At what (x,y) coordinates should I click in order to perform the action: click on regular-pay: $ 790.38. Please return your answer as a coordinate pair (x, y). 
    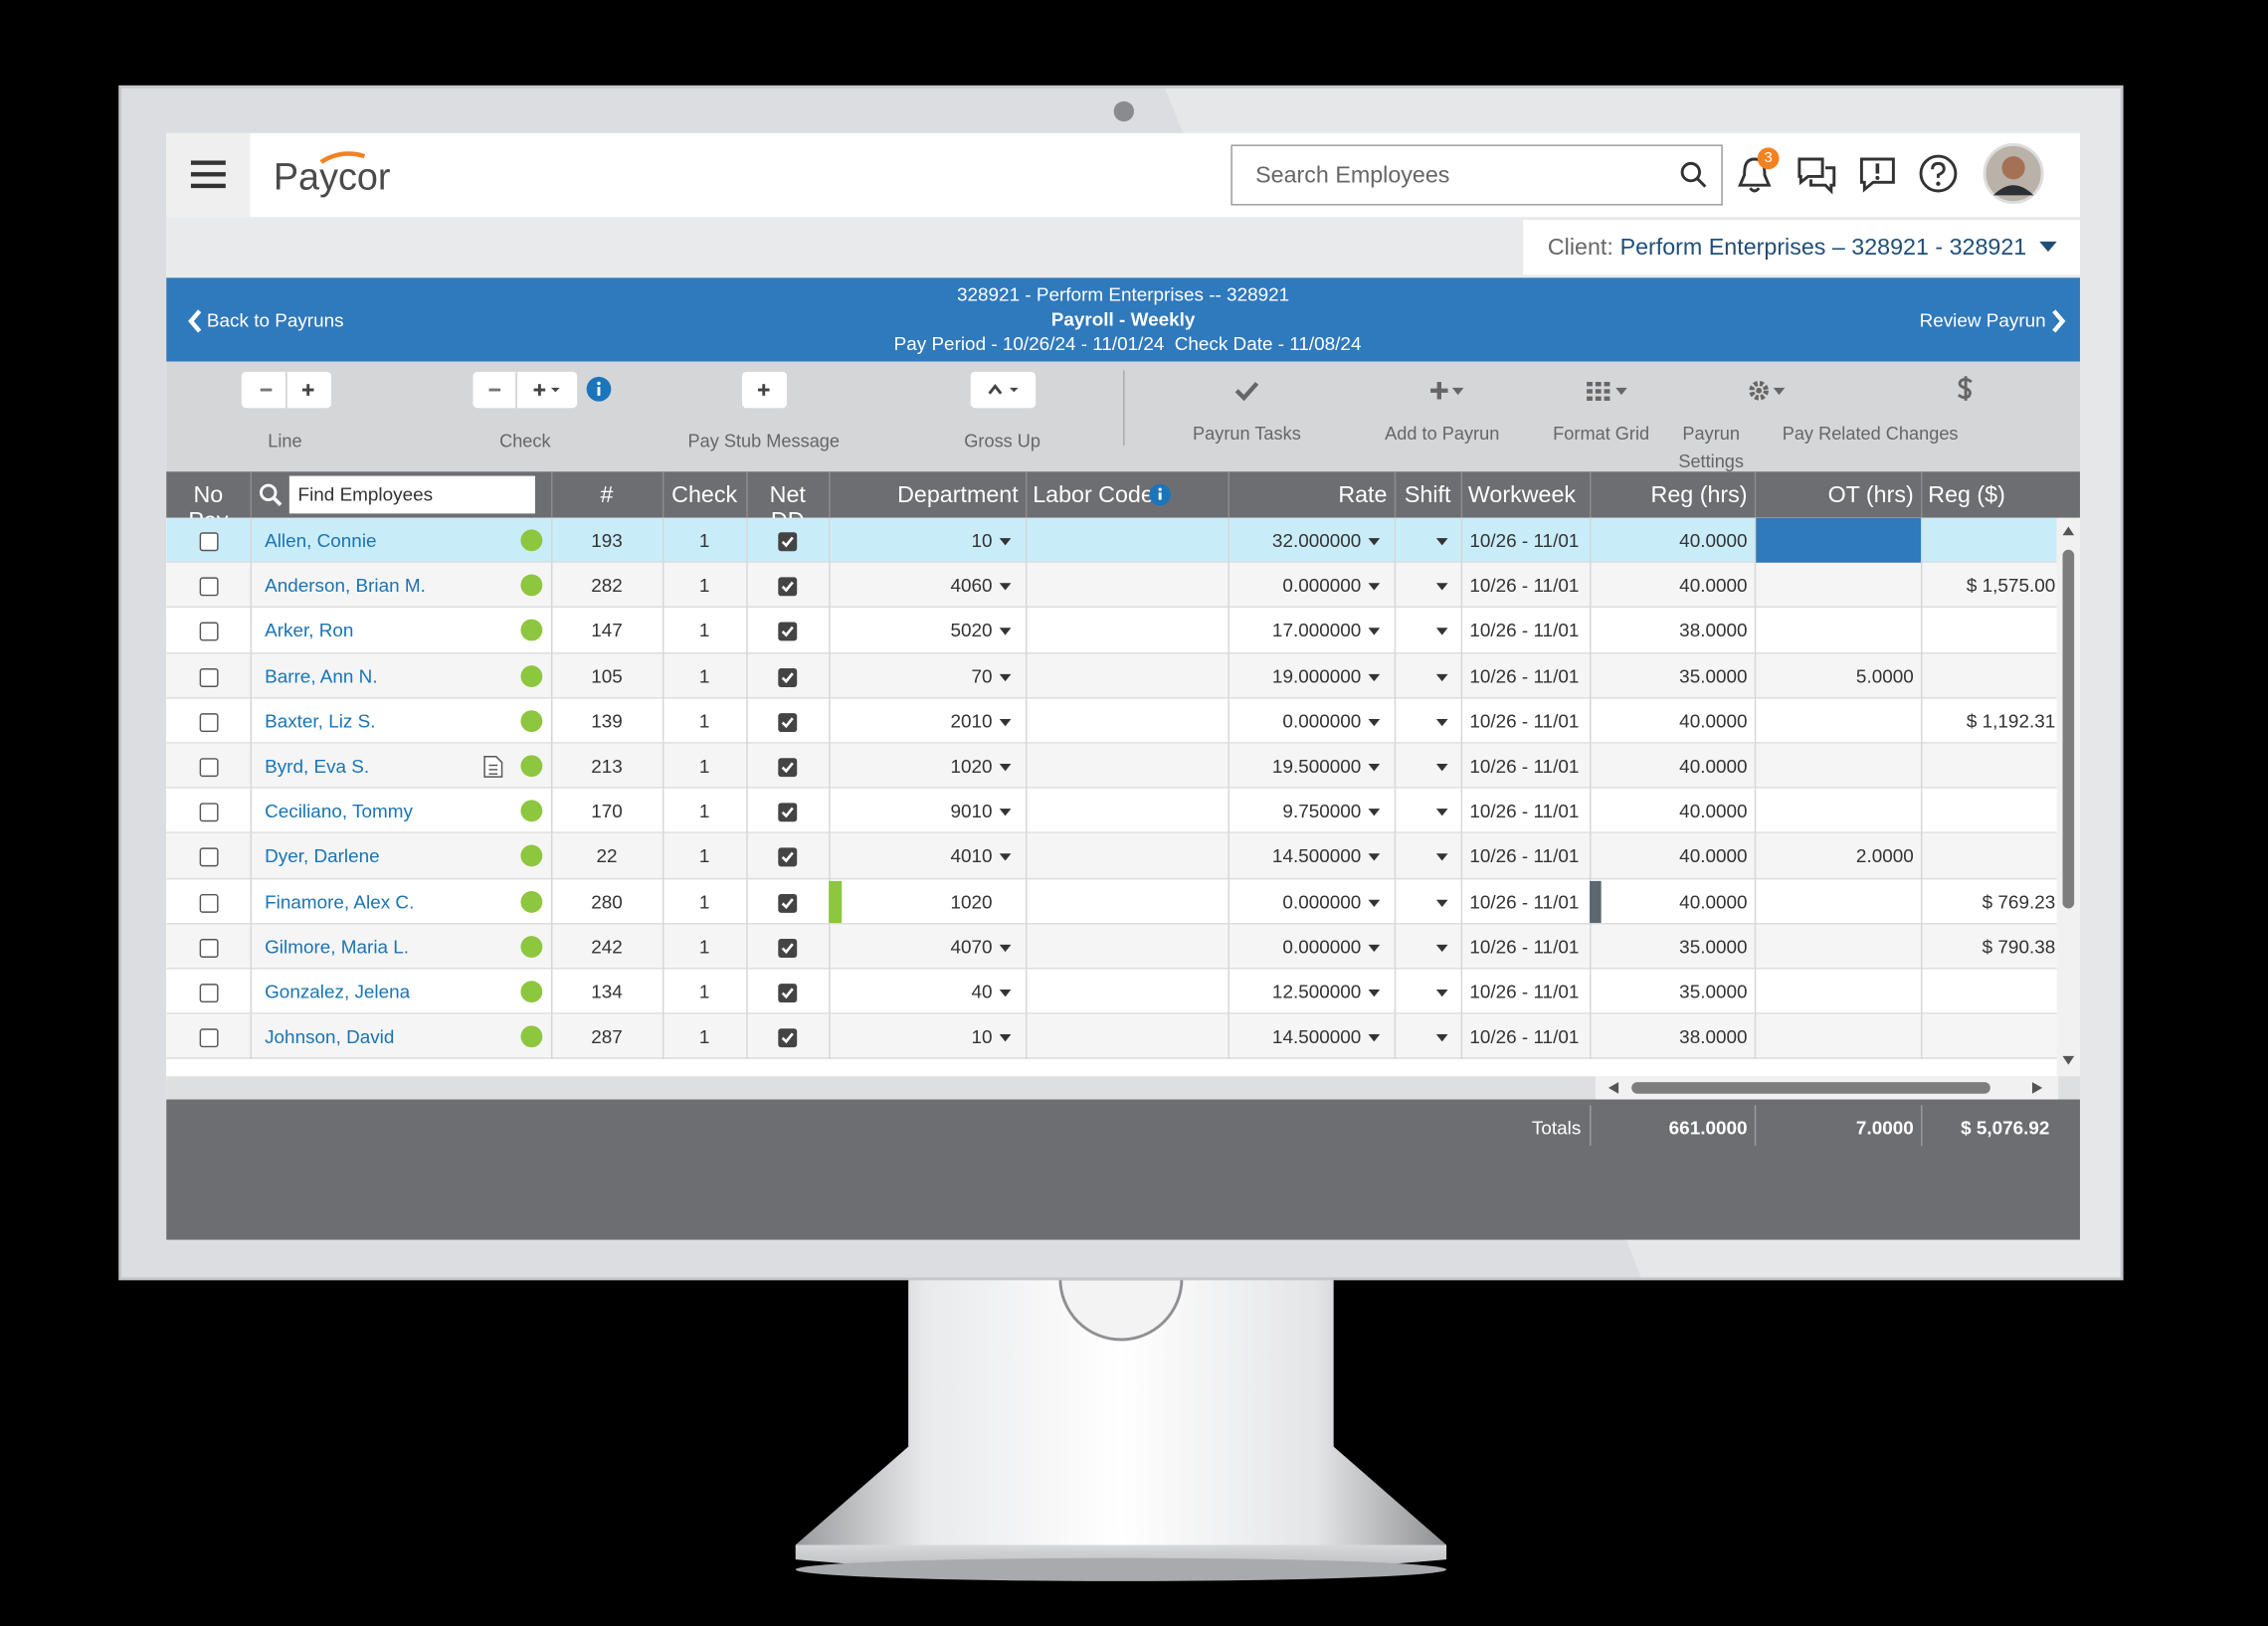
    Looking at the image, I should click on (2019, 947).